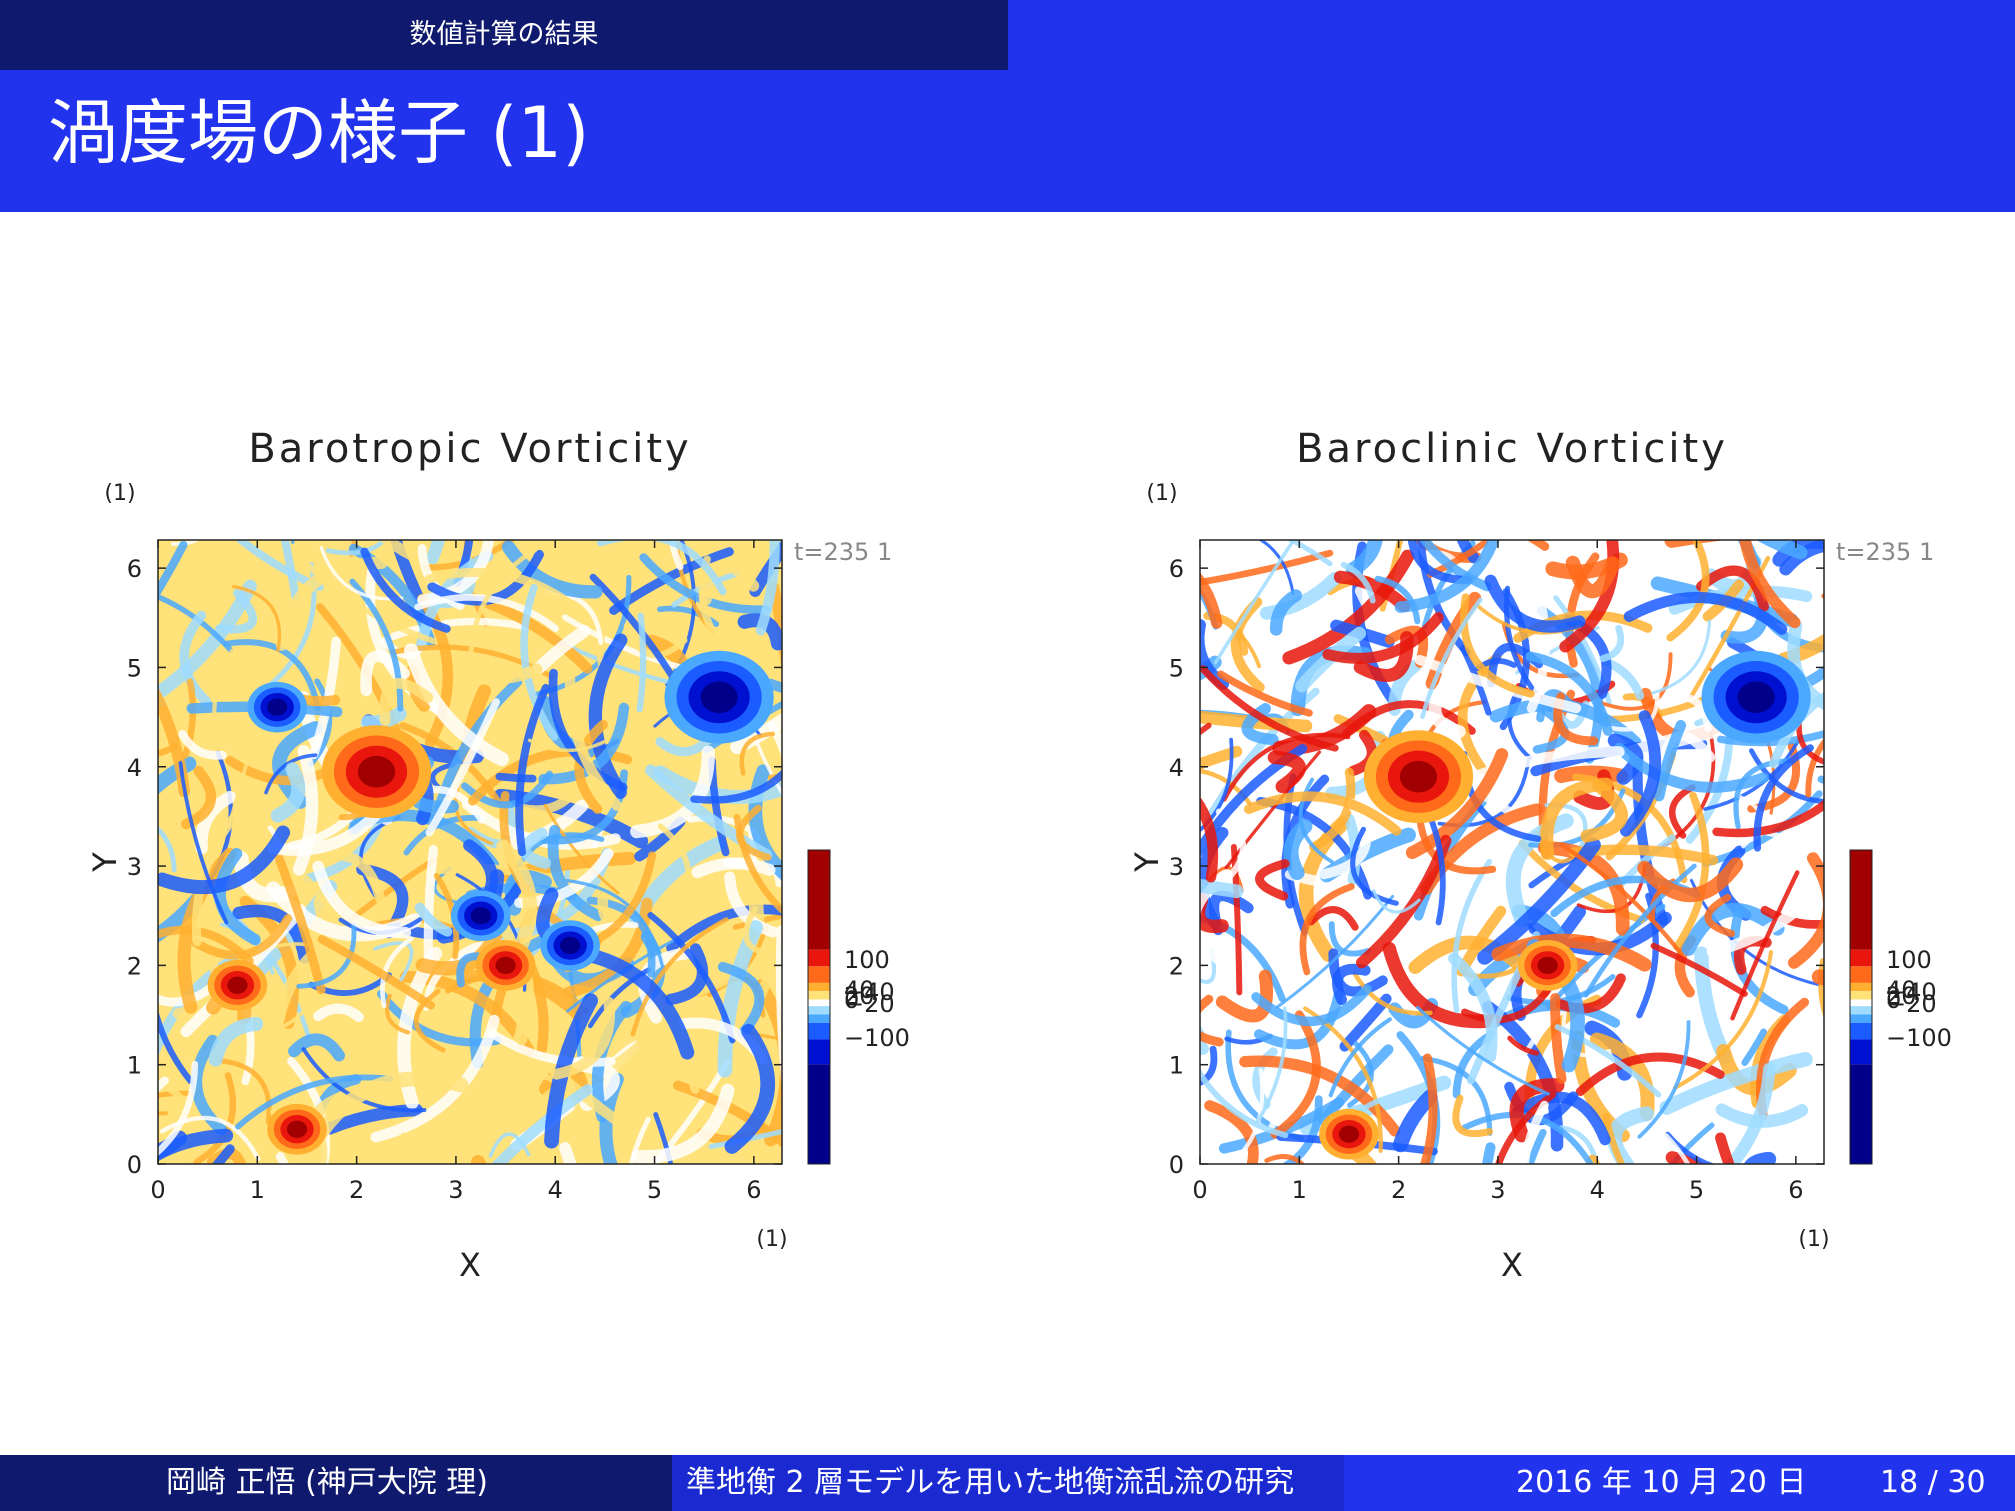 Image resolution: width=2015 pixels, height=1511 pixels. I want to click on footer-date-section: 2016 年 10 月 20 日 18 / 30, so click(1679, 1483).